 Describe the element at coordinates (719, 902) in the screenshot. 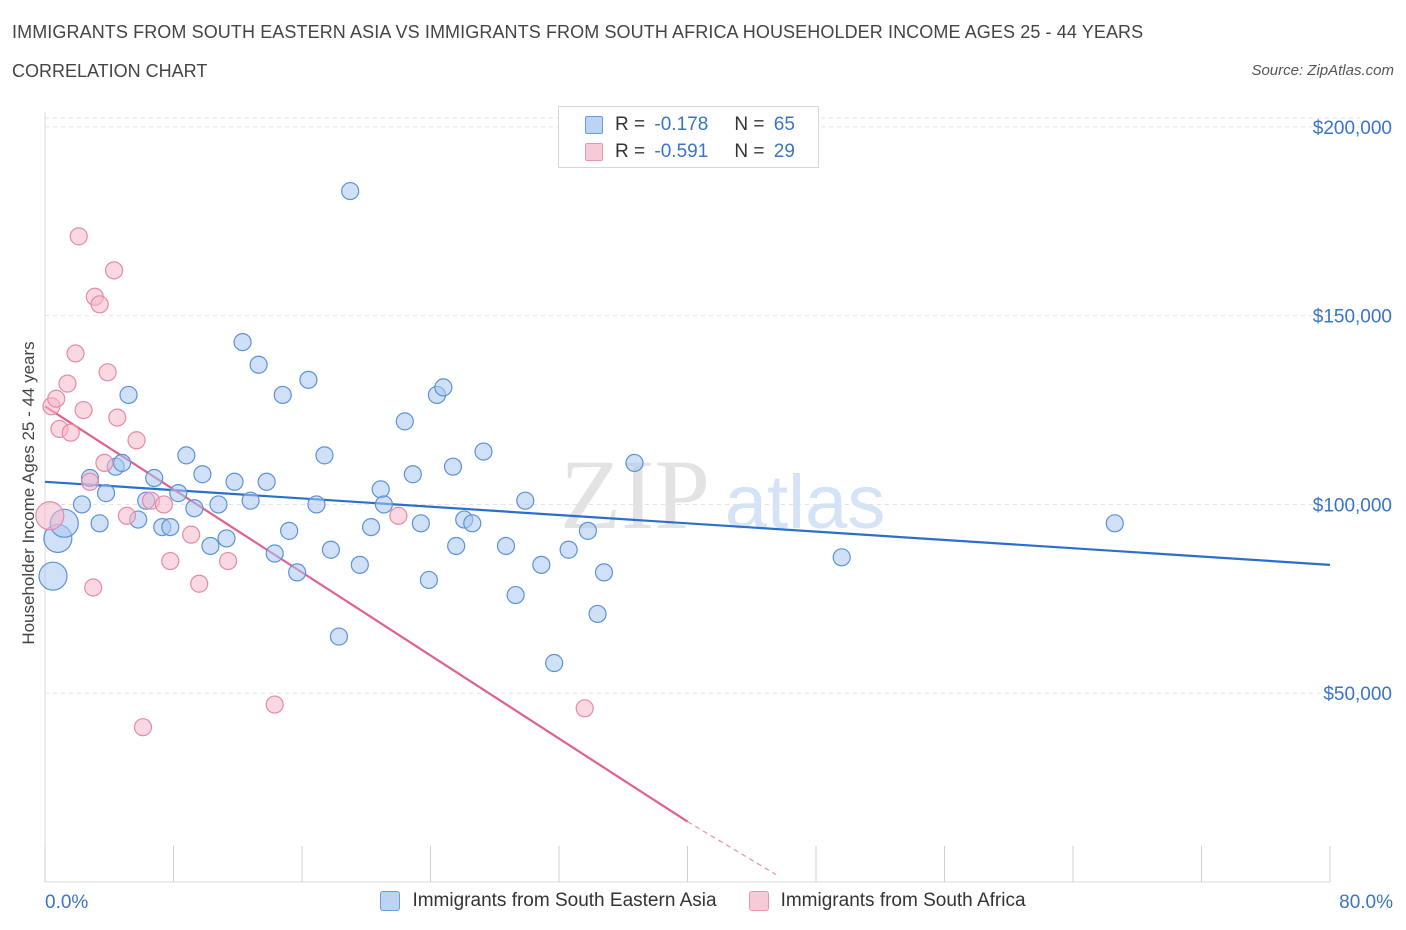

I see `x-tick-labels: 0.0% 80.0%` at that location.